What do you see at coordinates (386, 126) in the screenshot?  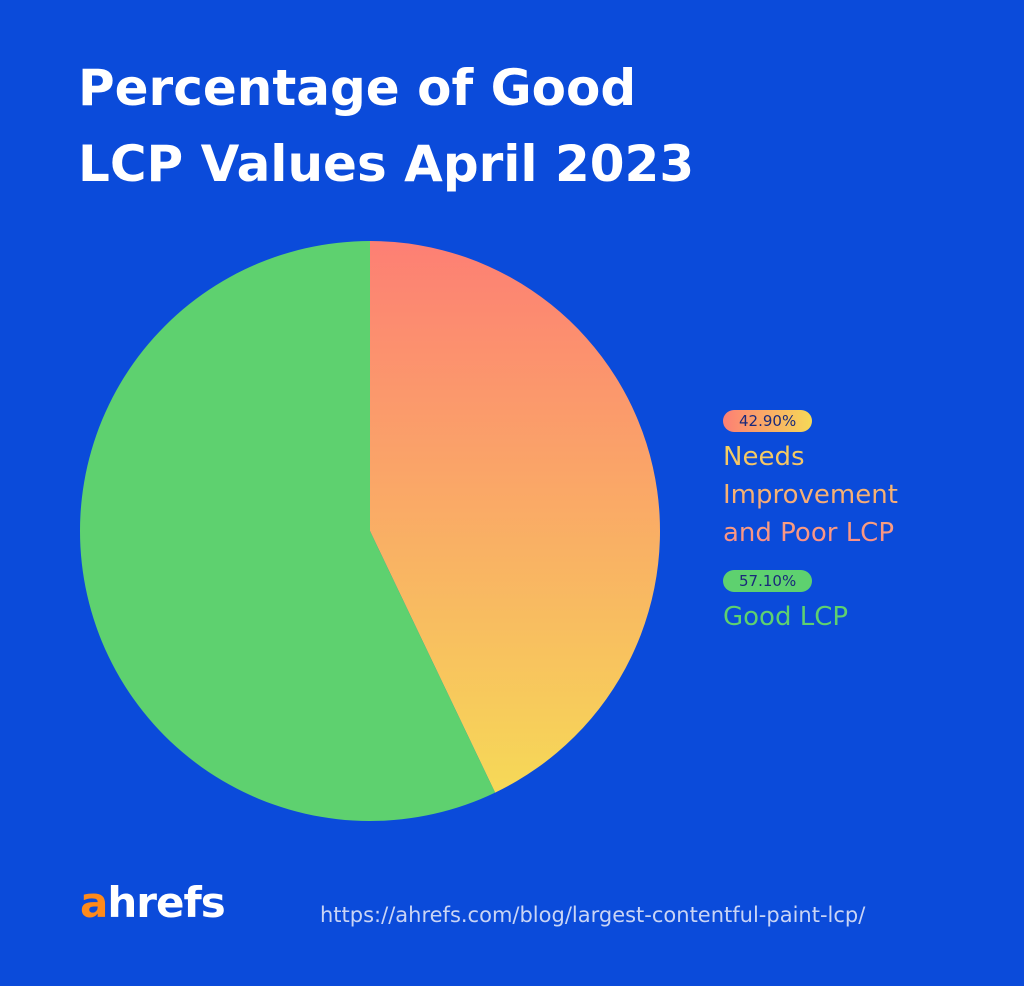 I see `chart-title: Percentage of Good LCP Values April 2023` at bounding box center [386, 126].